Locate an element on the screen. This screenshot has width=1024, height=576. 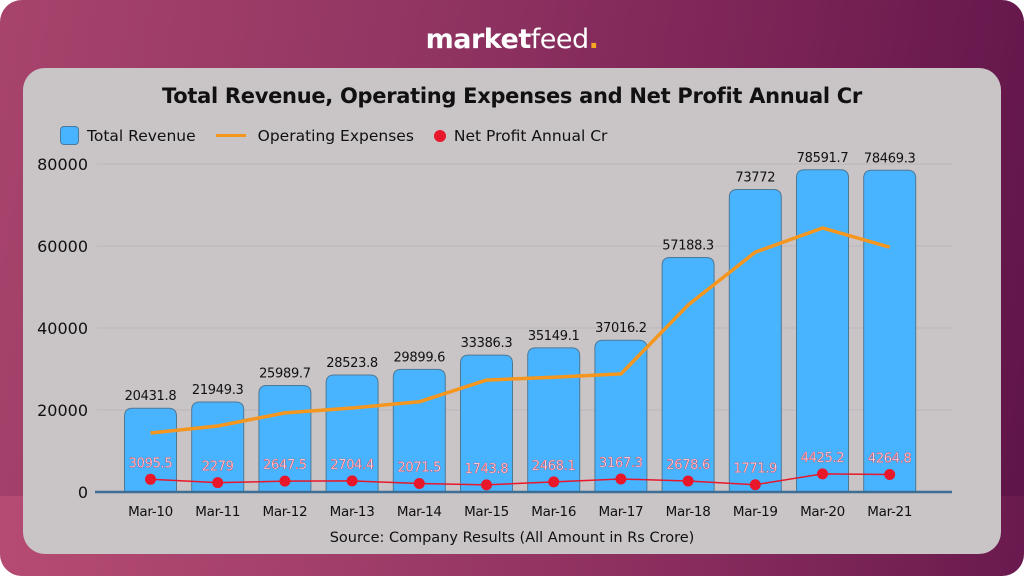
brand-logo: marketfeed. is located at coordinates (512, 39).